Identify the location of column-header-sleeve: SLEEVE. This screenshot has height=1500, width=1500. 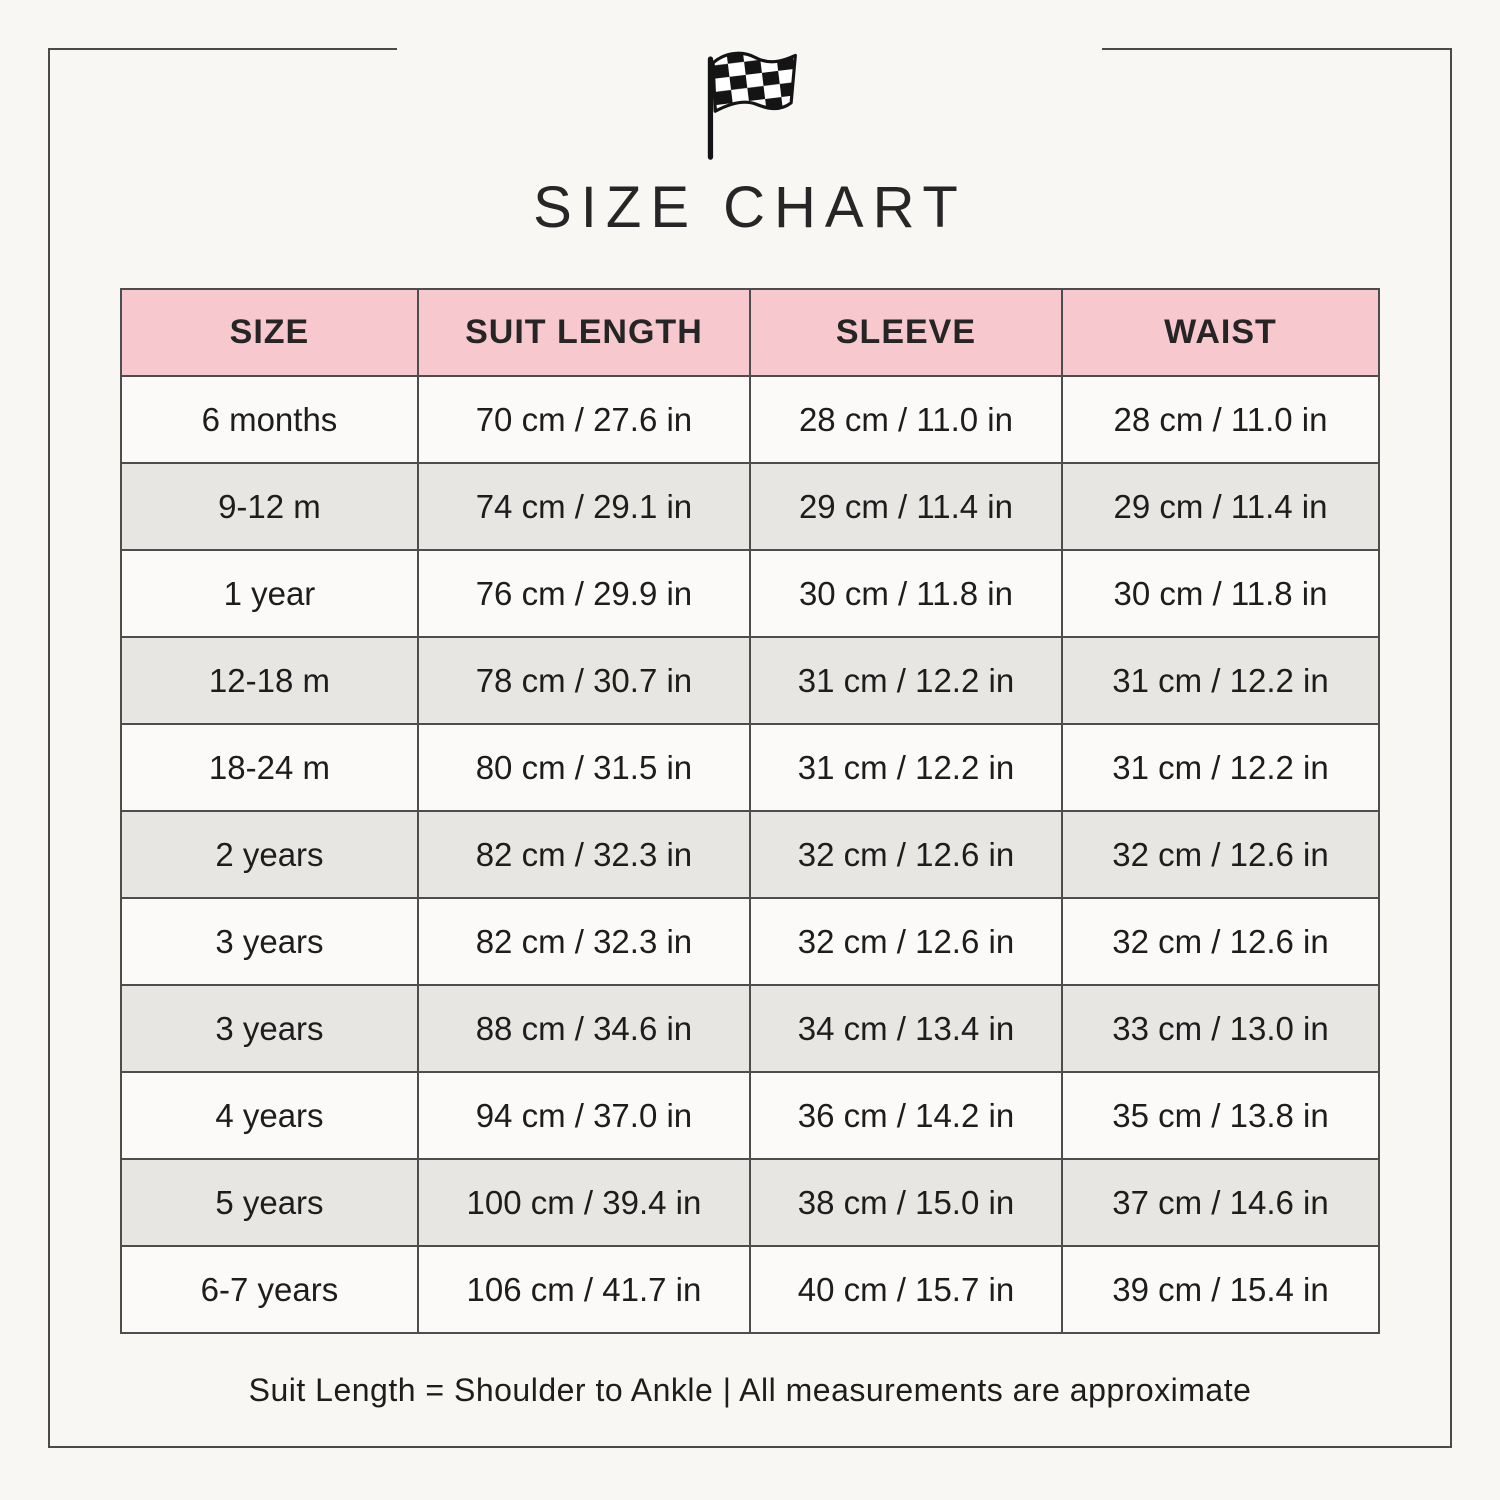
(905, 332).